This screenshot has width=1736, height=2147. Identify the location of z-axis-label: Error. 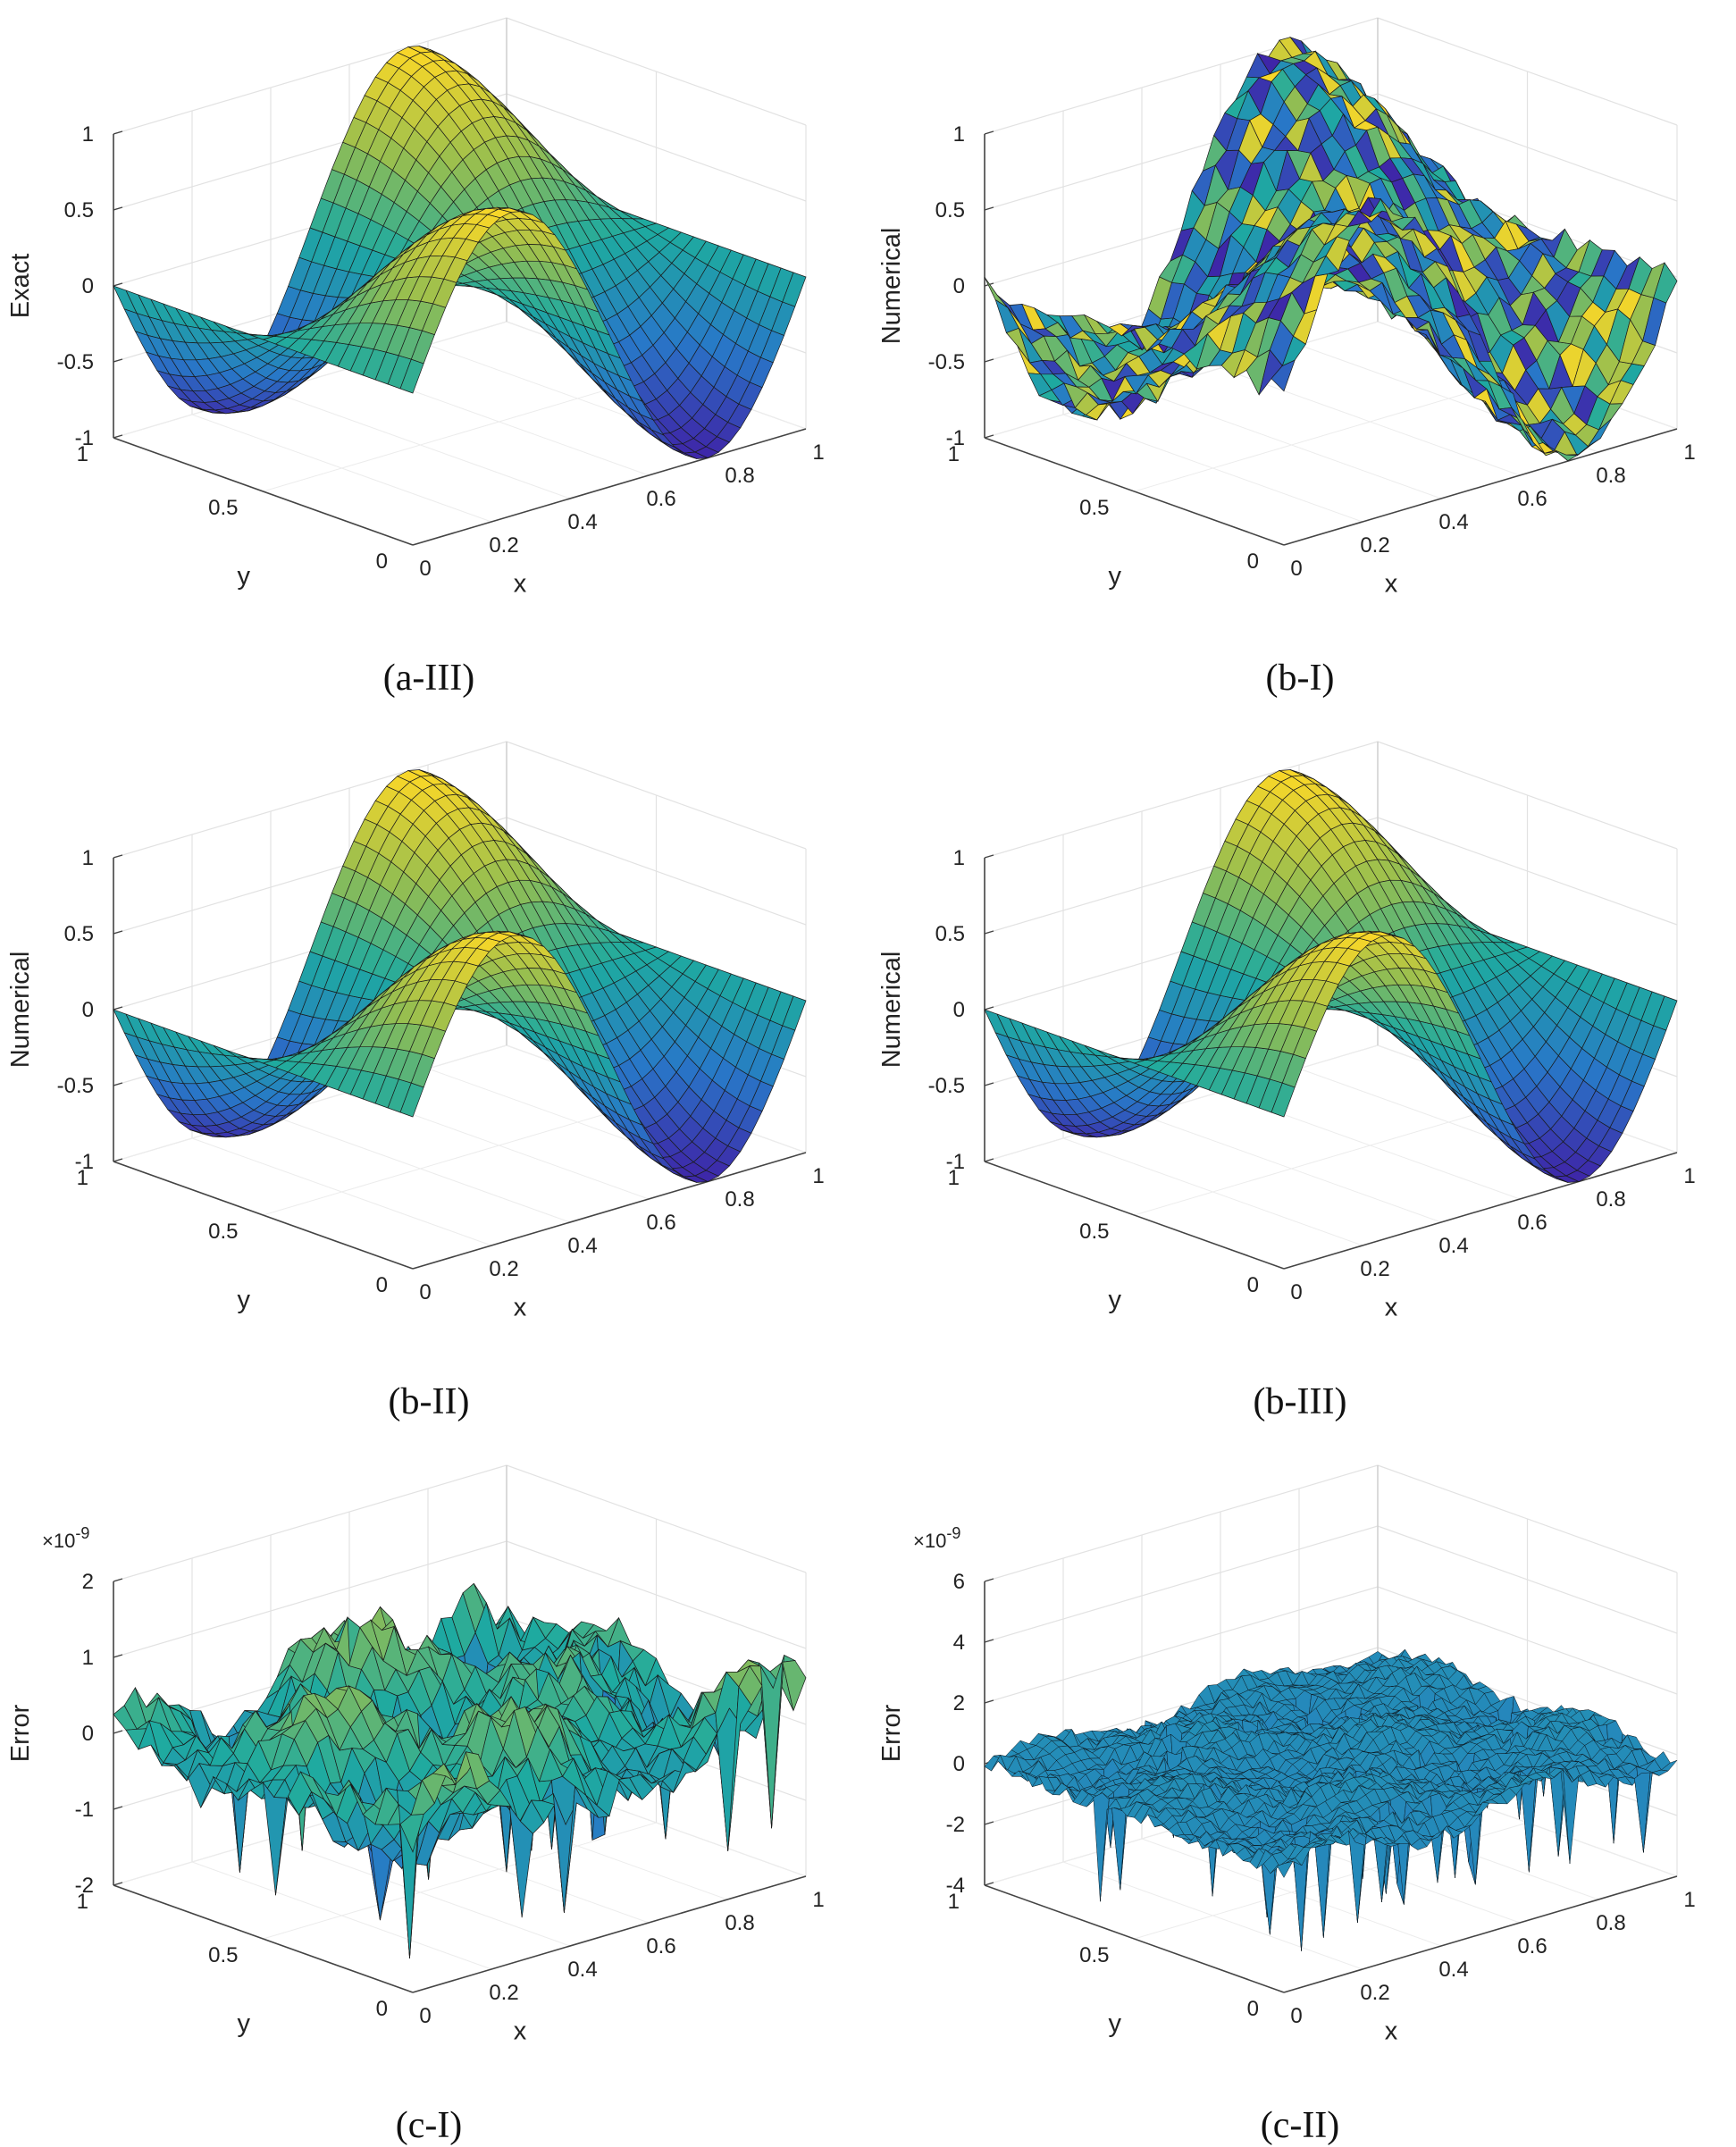
(20, 1733).